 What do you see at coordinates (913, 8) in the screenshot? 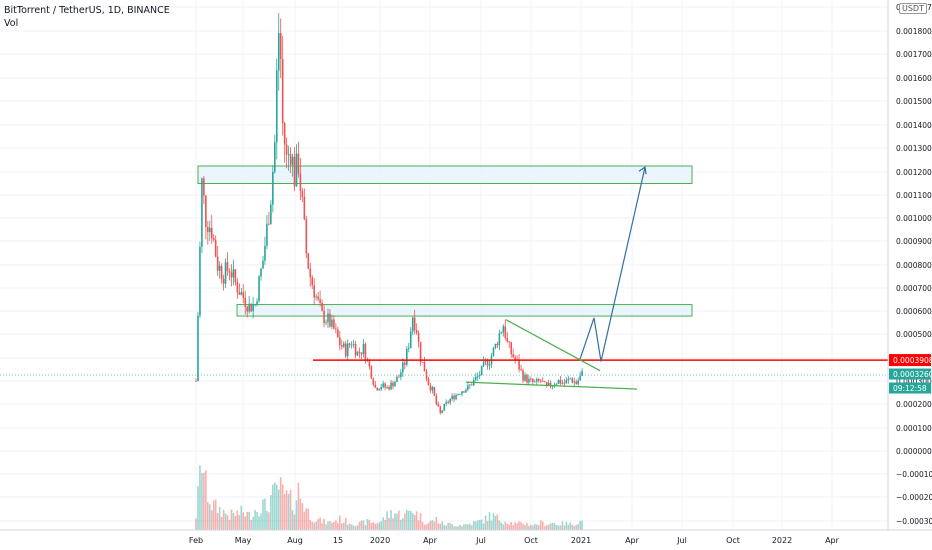
I see `currency-button: USDT` at bounding box center [913, 8].